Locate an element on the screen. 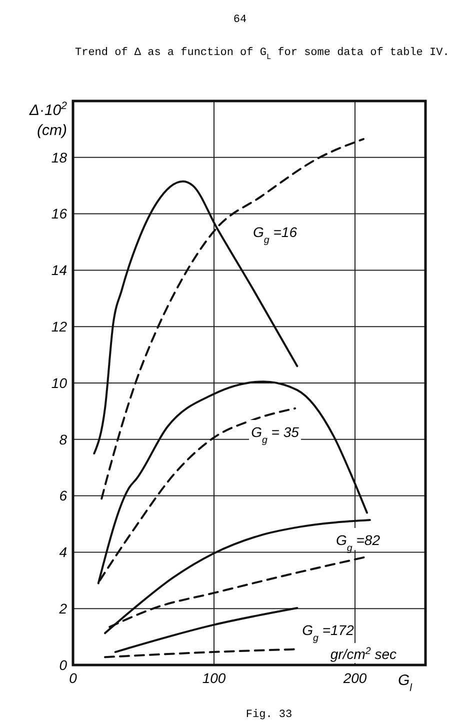 This screenshot has height=728, width=456. y-tick-label: 4 is located at coordinates (63, 552).